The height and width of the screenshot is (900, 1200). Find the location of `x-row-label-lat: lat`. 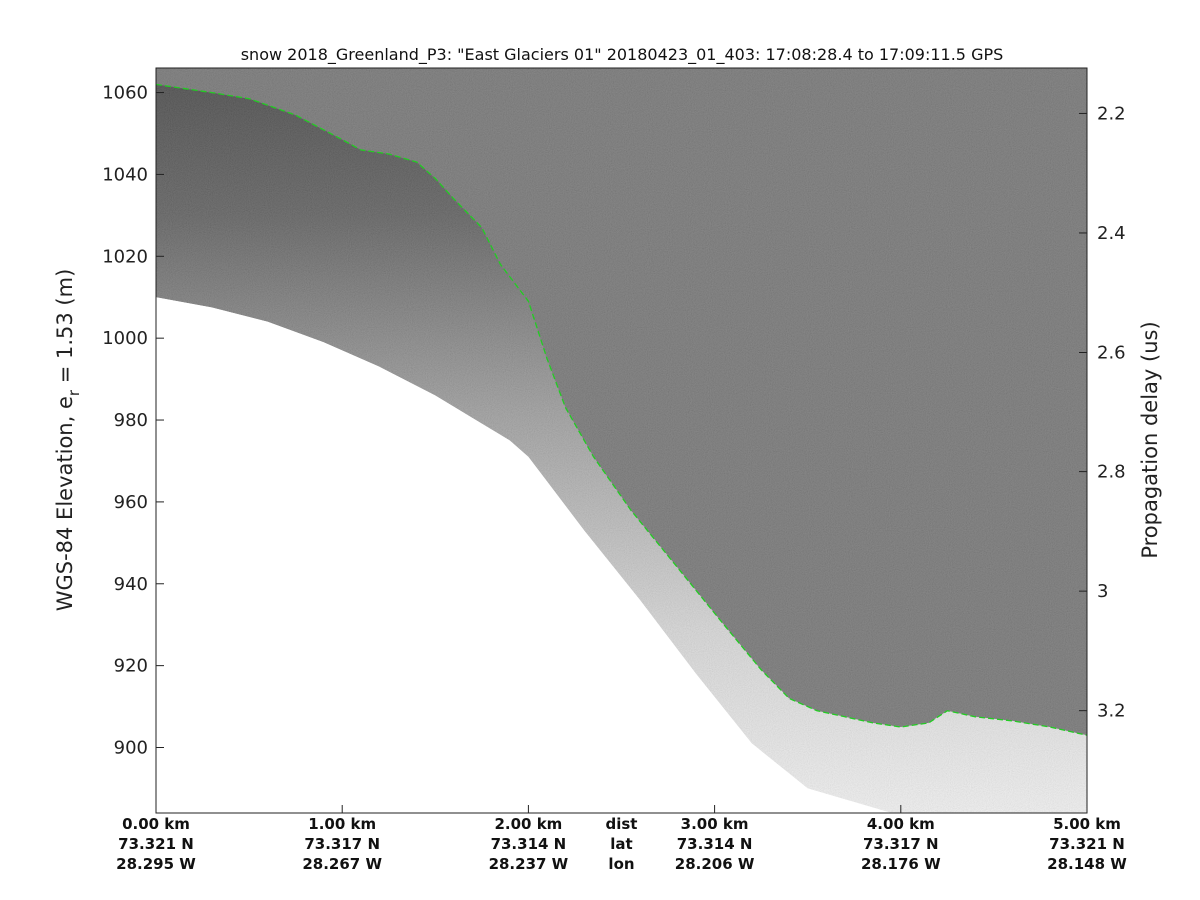

x-row-label-lat: lat is located at coordinates (621, 844).